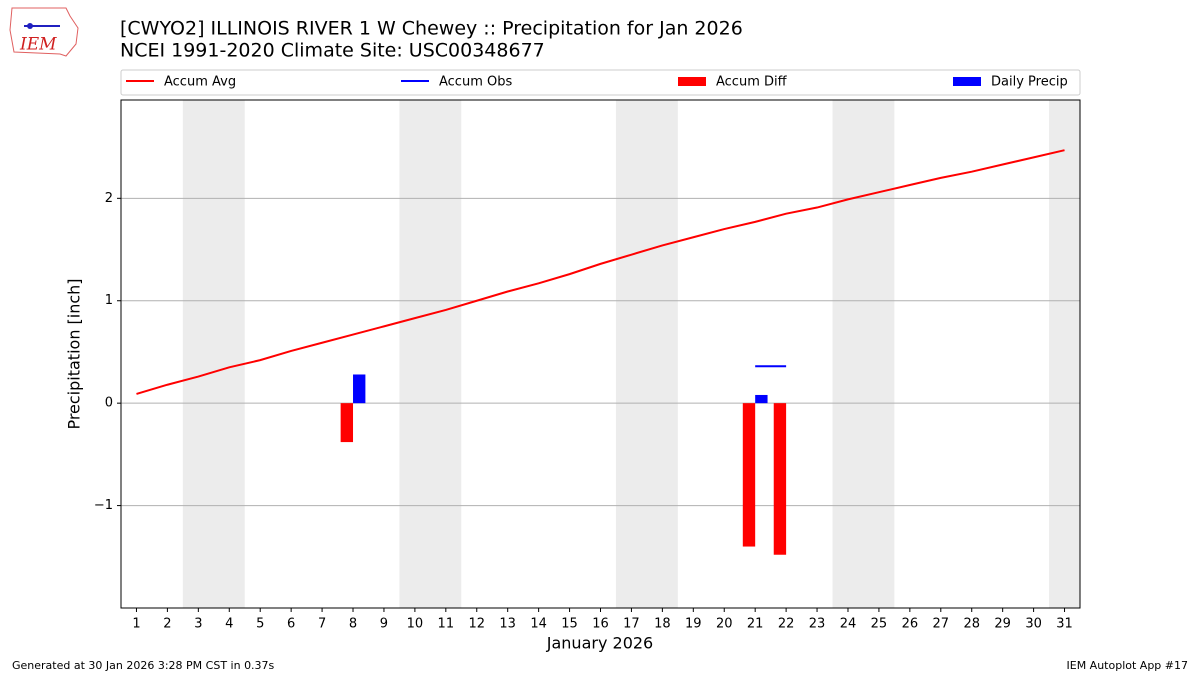  Describe the element at coordinates (1002, 624) in the screenshot. I see `x-tick-label: 29` at that location.